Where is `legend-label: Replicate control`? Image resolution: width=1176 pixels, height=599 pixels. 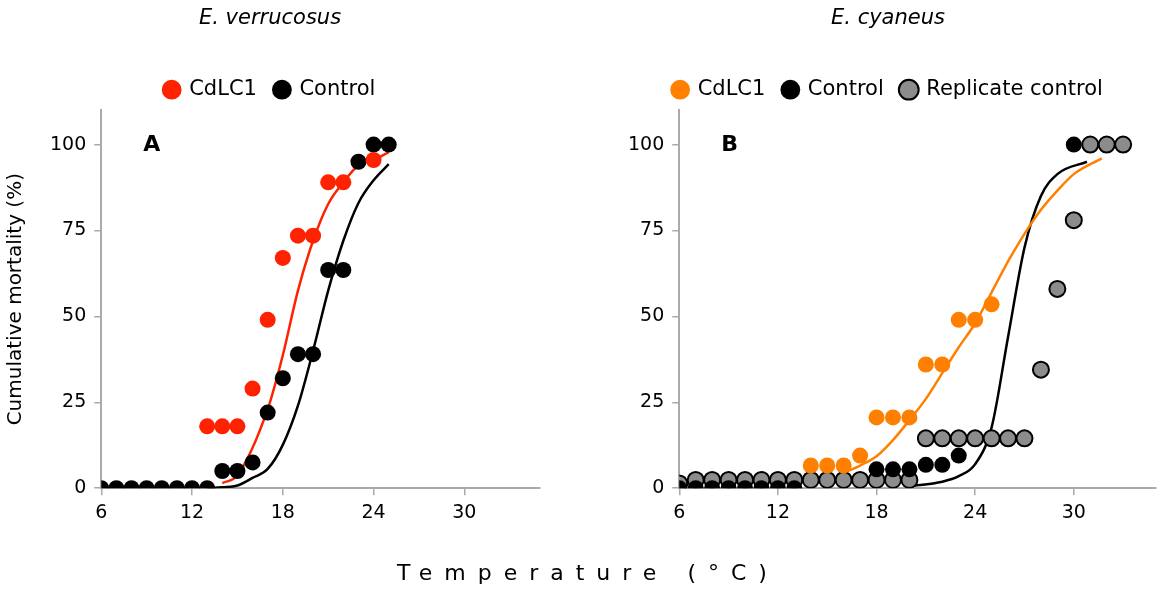
legend-label: Replicate control is located at coordinates (1014, 88).